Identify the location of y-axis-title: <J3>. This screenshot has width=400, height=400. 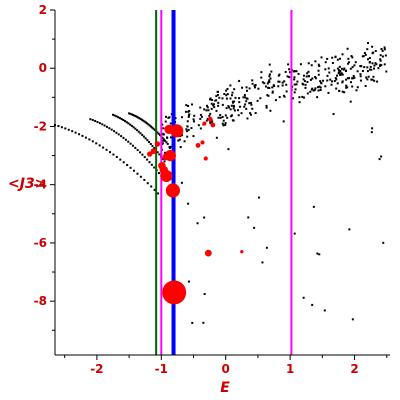
(27, 184).